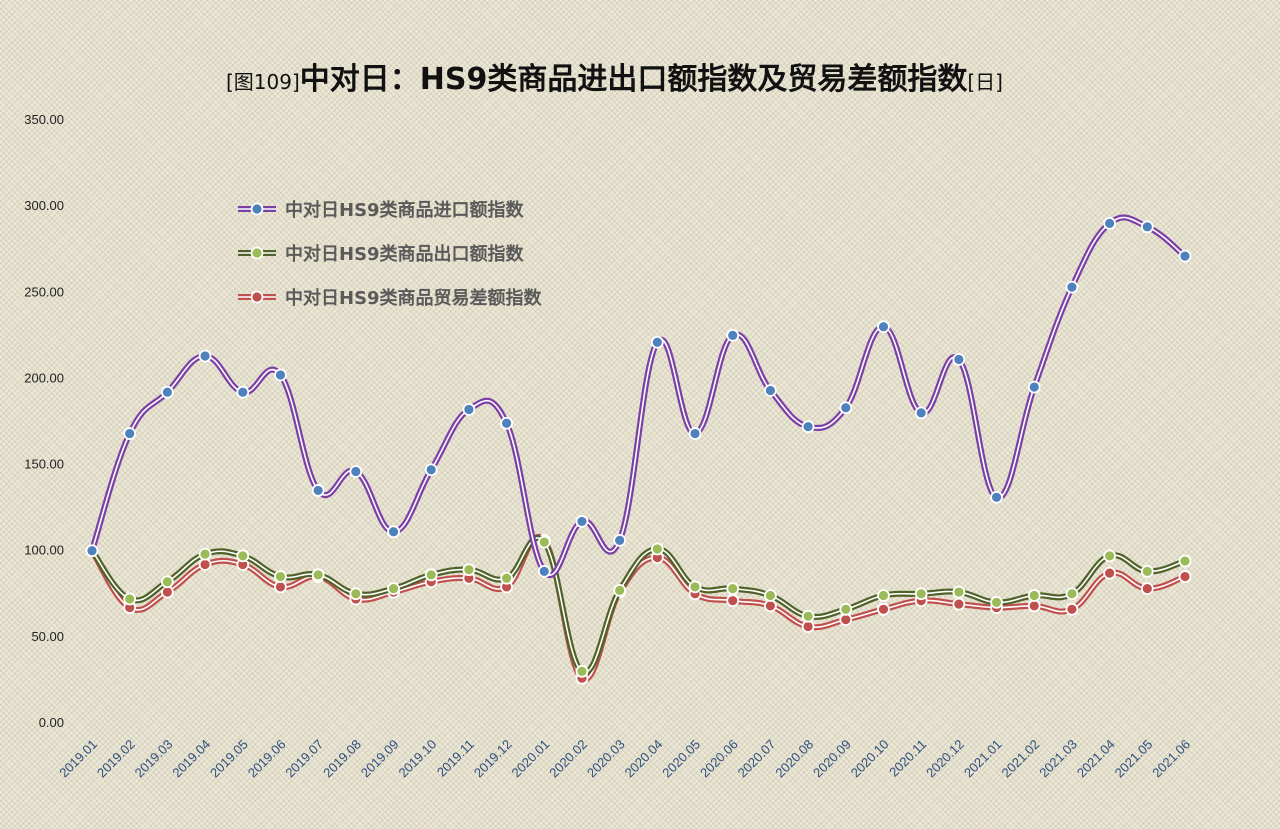  Describe the element at coordinates (568, 759) in the screenshot. I see `x-tick-label: 2020.02` at that location.